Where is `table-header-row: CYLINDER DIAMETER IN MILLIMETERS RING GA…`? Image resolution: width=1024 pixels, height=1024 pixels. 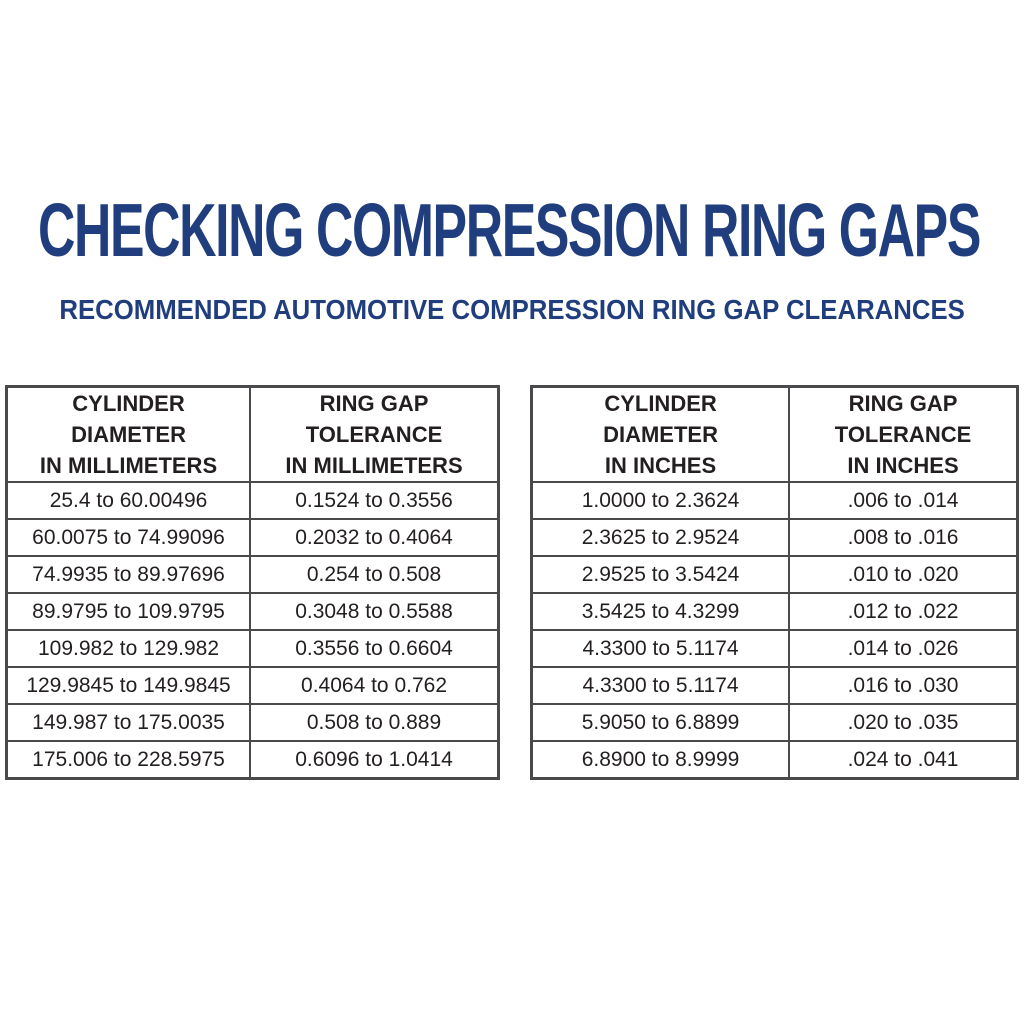 table-header-row: CYLINDER DIAMETER IN MILLIMETERS RING GA… is located at coordinates (252, 434).